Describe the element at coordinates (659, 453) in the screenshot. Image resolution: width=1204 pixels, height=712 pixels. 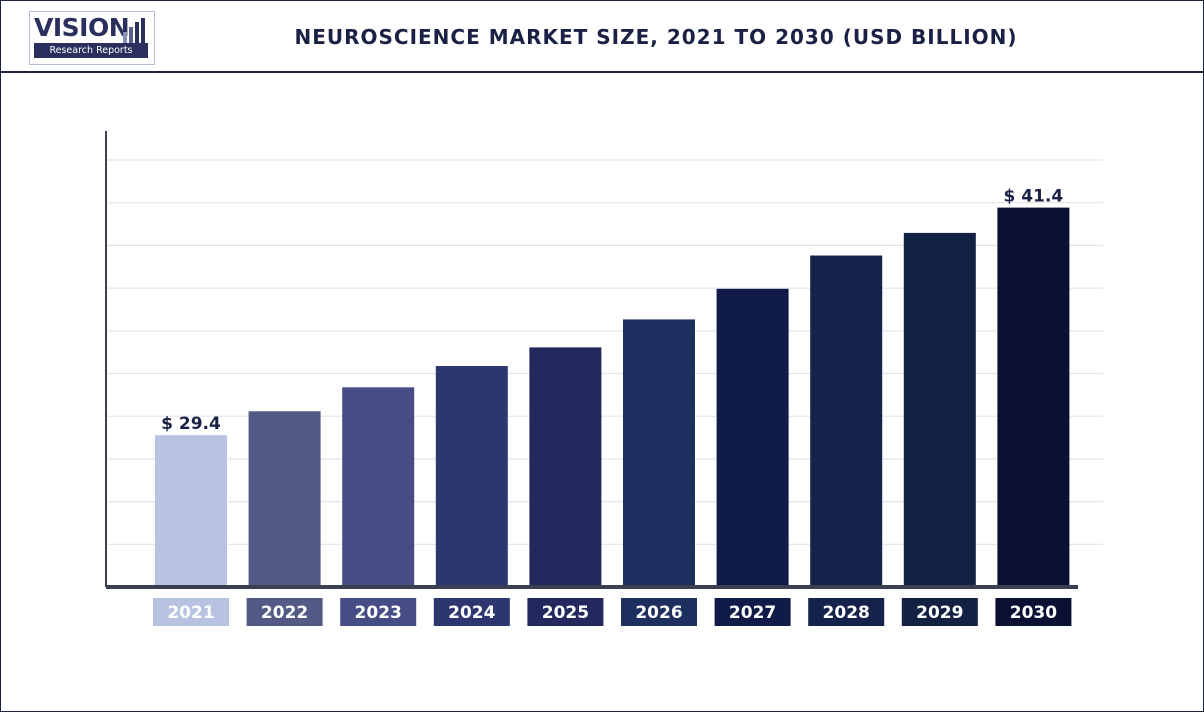
I see `bar-2026` at that location.